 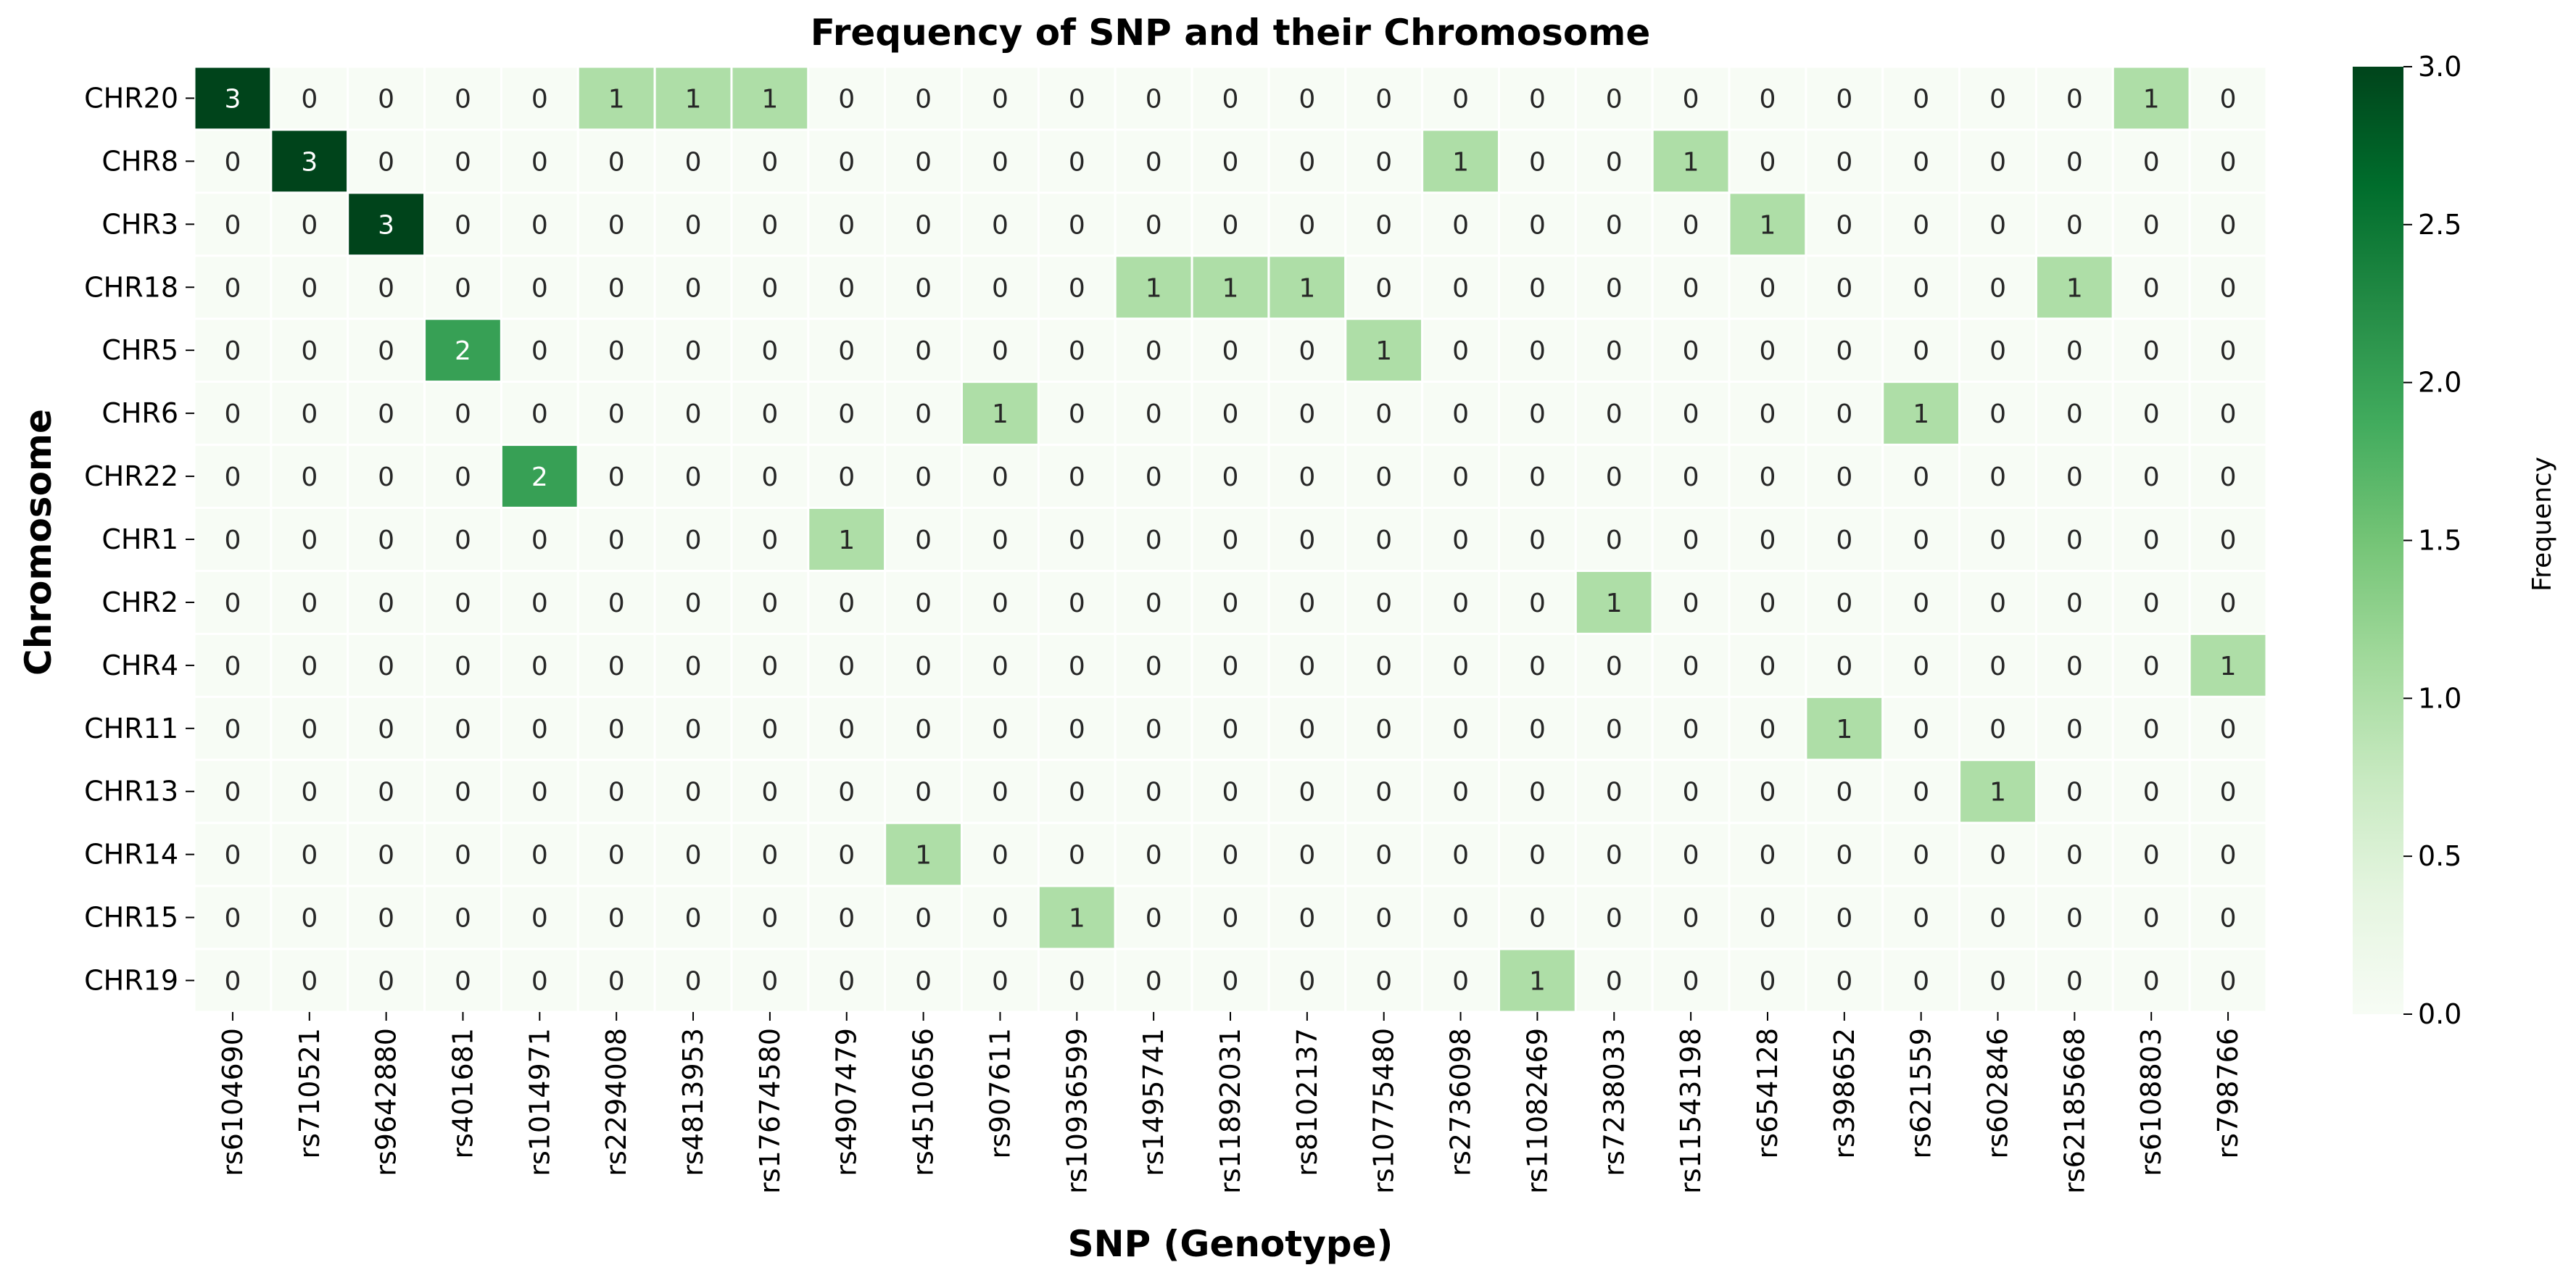 What do you see at coordinates (1307, 1102) in the screenshot?
I see `x-tick-label: rs8102137` at bounding box center [1307, 1102].